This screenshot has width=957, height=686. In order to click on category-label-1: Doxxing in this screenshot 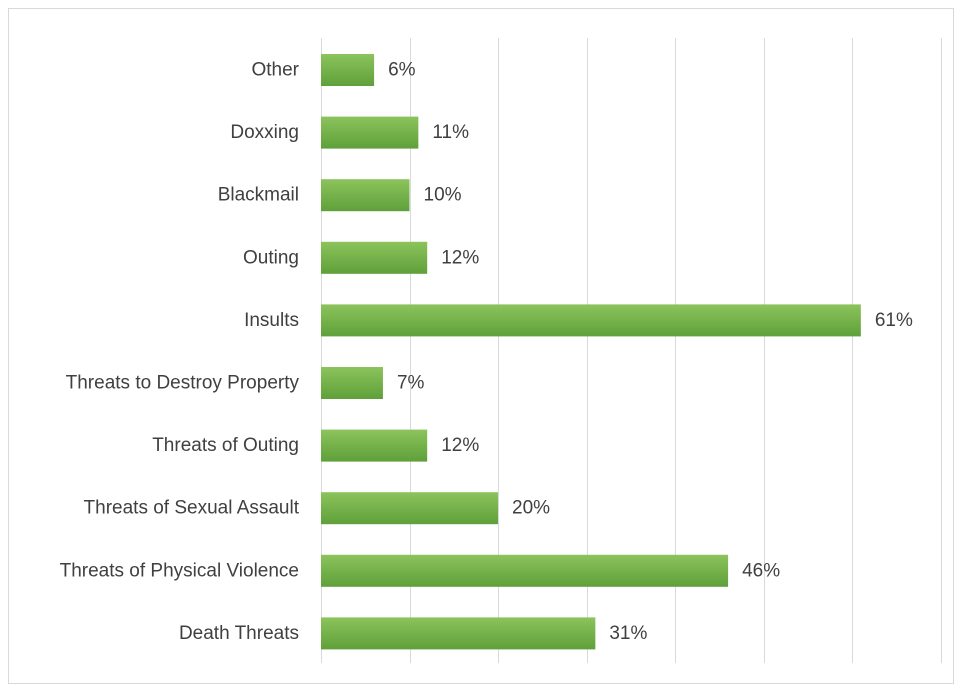, I will do `click(264, 132)`.